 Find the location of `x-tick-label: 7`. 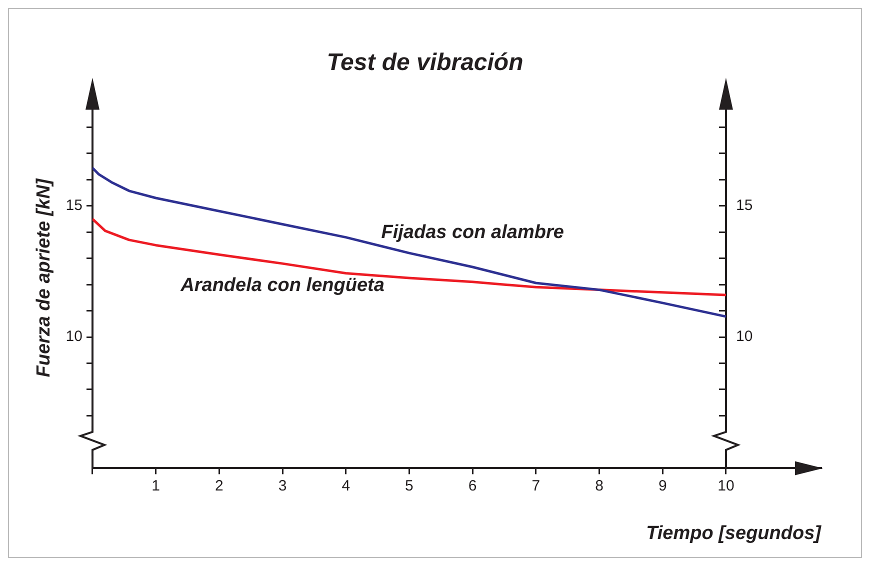

x-tick-label: 7 is located at coordinates (536, 485).